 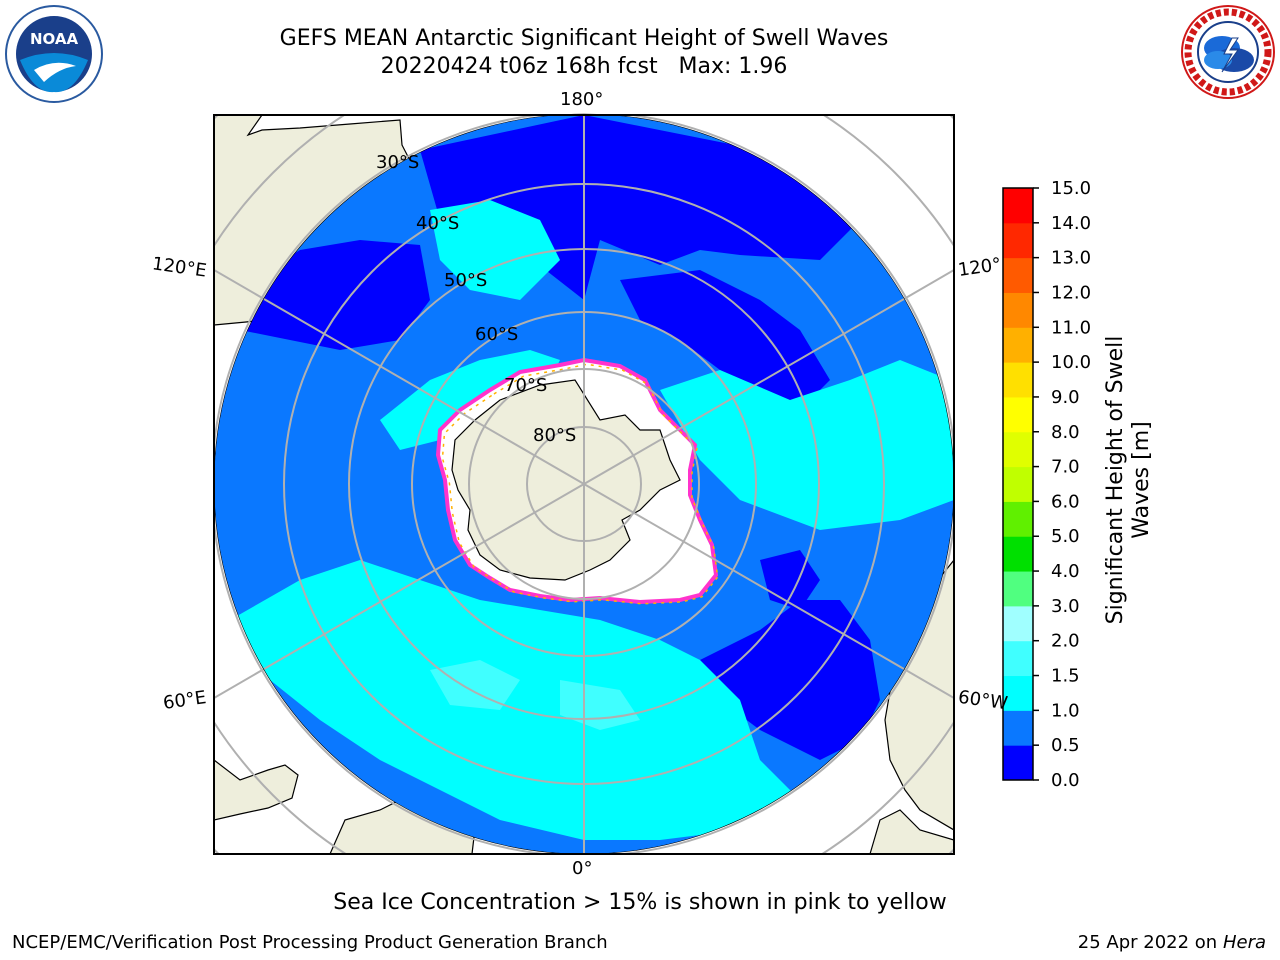 What do you see at coordinates (497, 334) in the screenshot?
I see `lat-label-60s: 60°S` at bounding box center [497, 334].